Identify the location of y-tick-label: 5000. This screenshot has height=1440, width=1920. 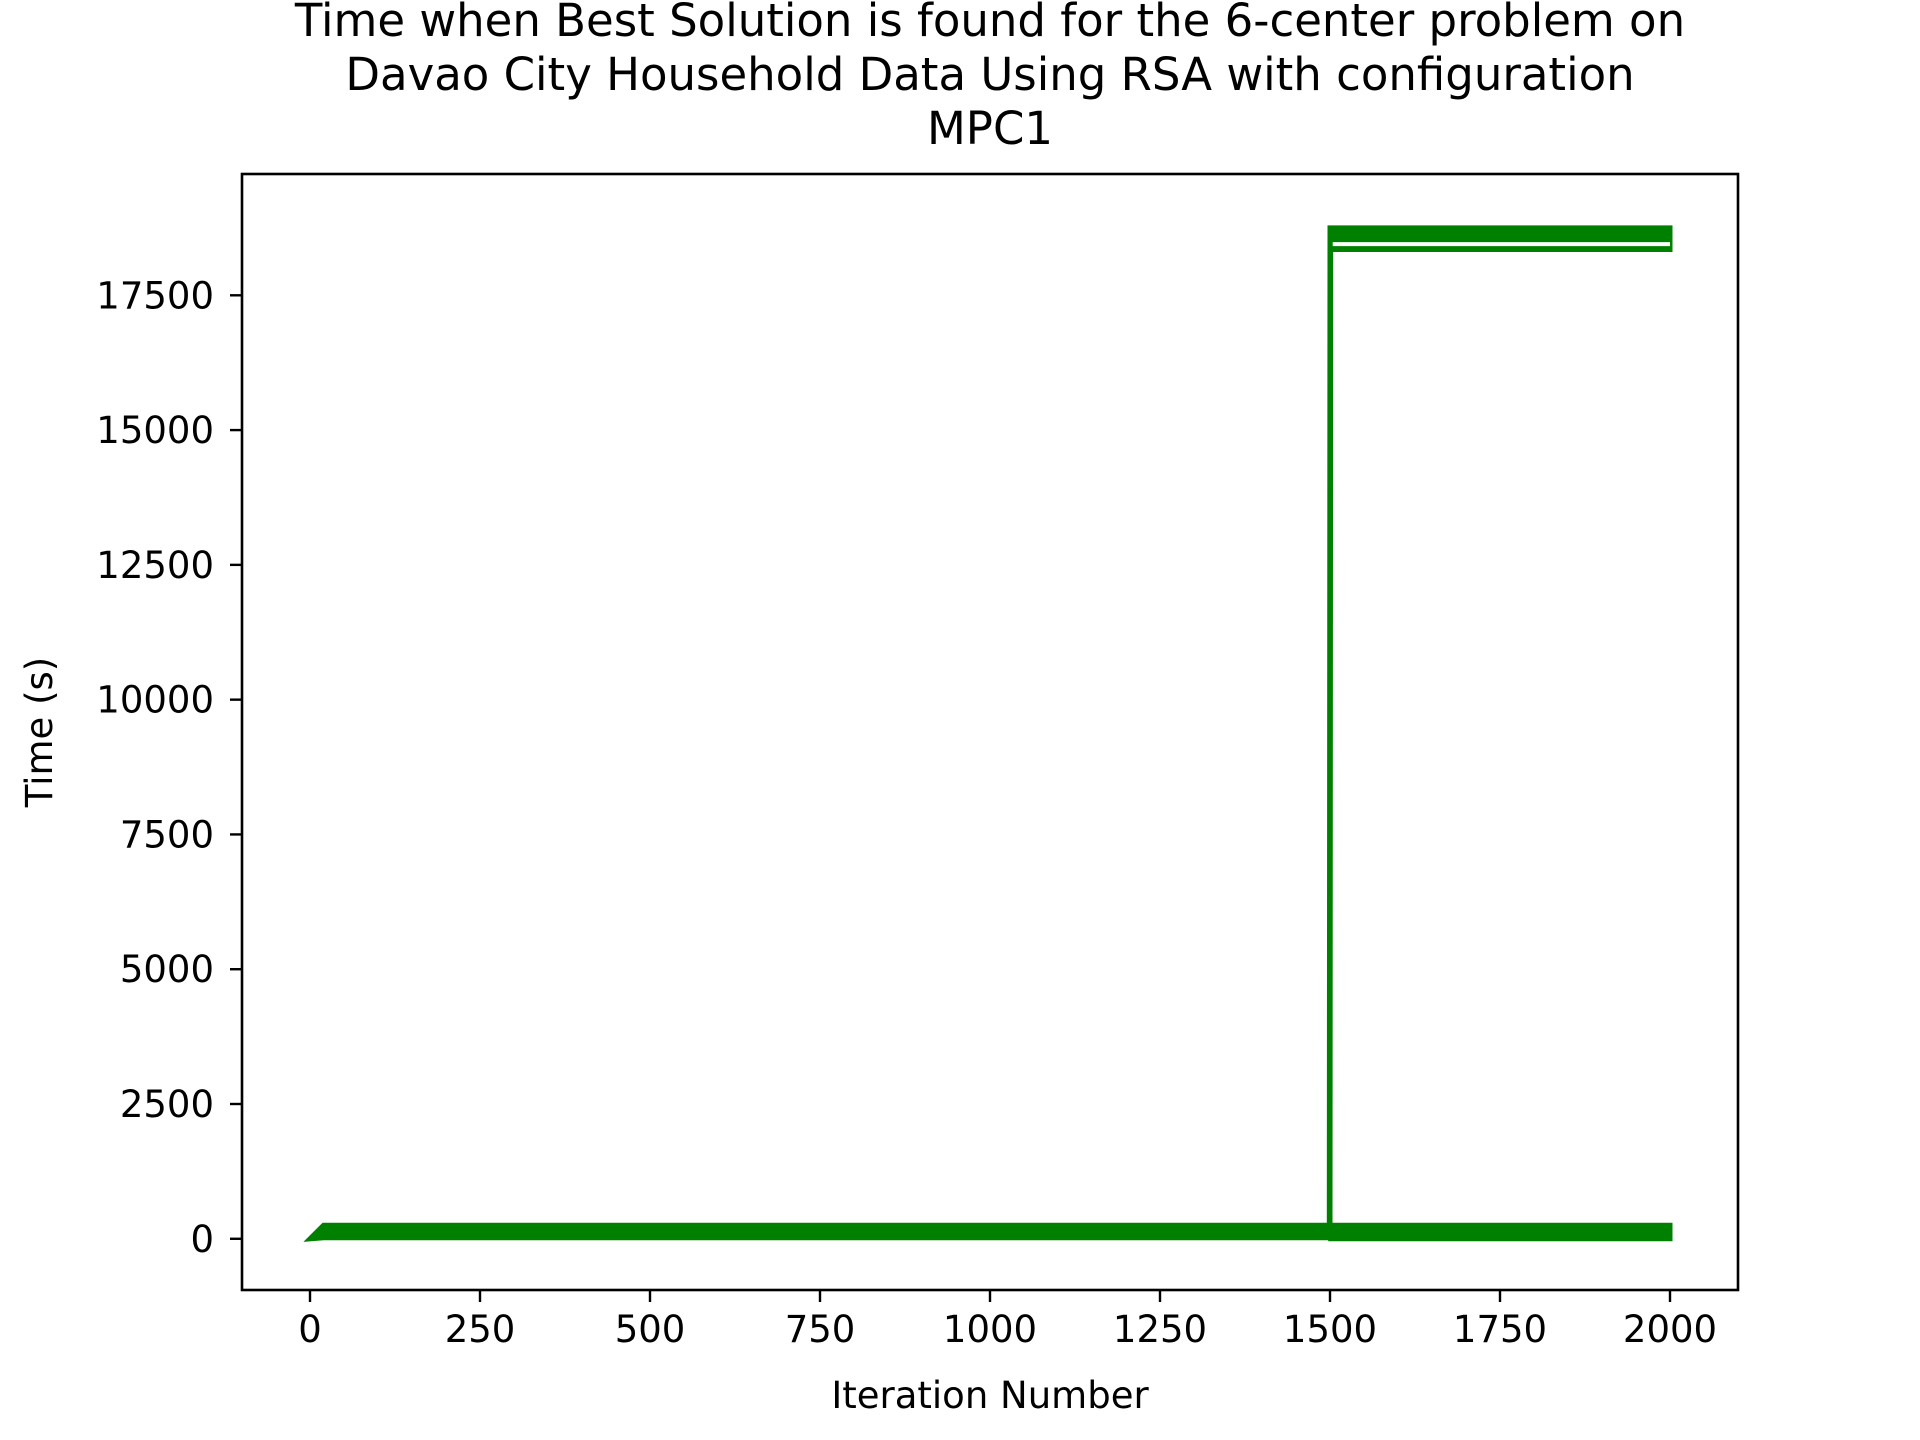
(167, 969).